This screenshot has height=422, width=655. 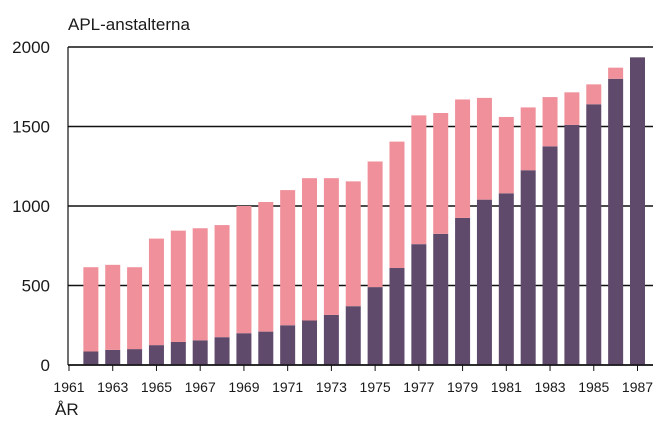 I want to click on x-axis-label: ÅR, so click(x=67, y=408).